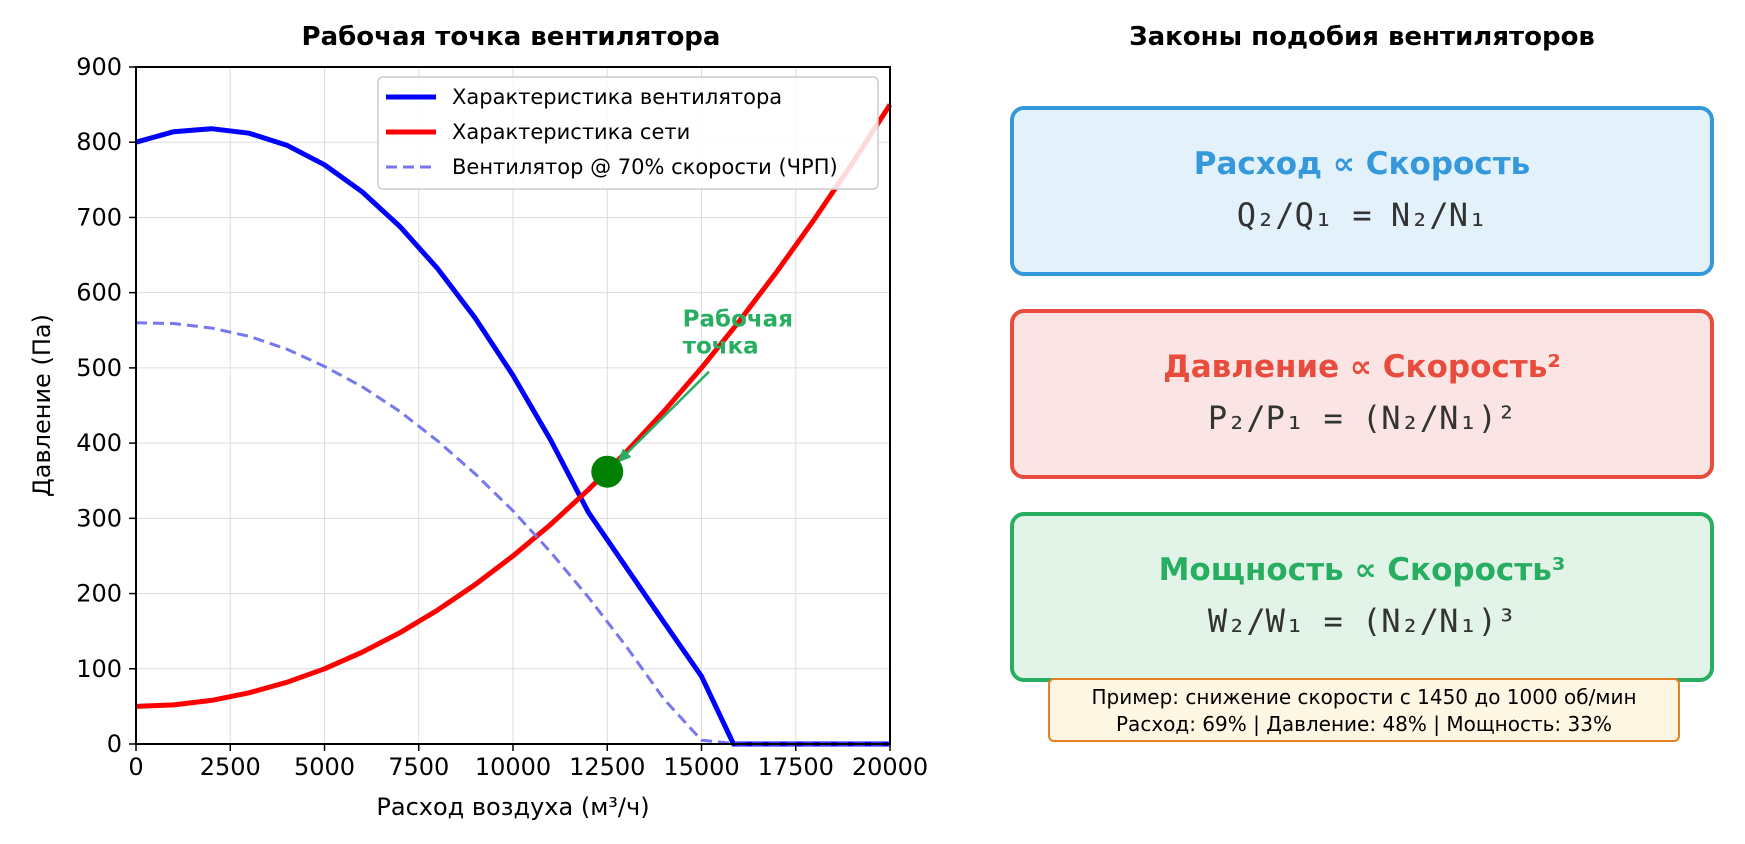 Image resolution: width=1745 pixels, height=844 pixels. What do you see at coordinates (99, 217) in the screenshot?
I see `y-tick-label: 700` at bounding box center [99, 217].